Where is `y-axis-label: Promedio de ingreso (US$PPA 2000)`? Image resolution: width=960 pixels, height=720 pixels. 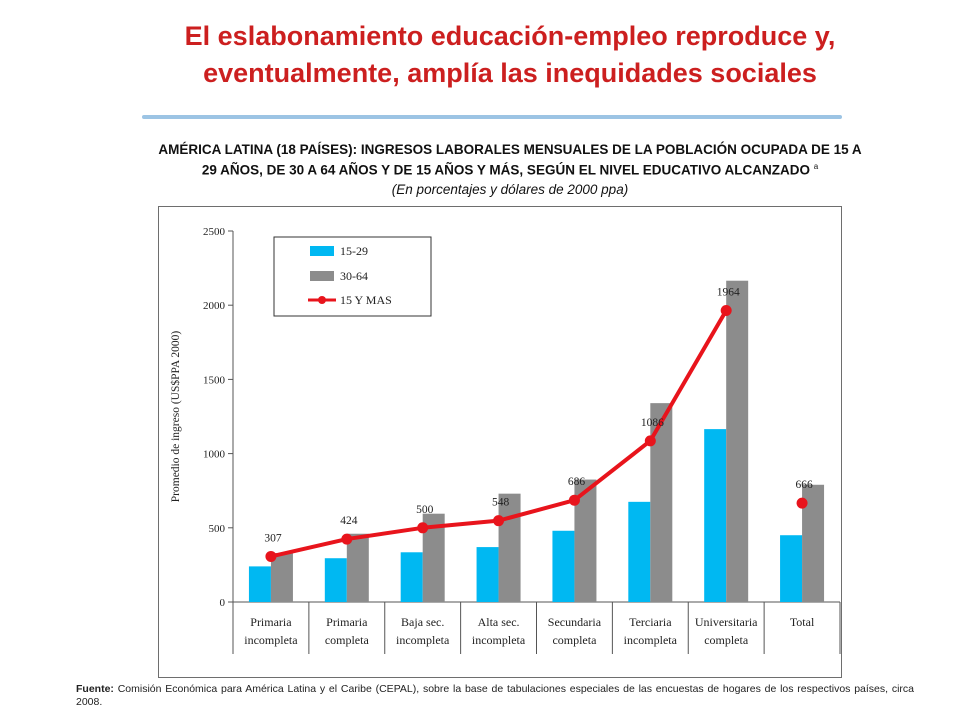
y-axis-label: Promedio de ingreso (US$PPA 2000) is located at coordinates (175, 417).